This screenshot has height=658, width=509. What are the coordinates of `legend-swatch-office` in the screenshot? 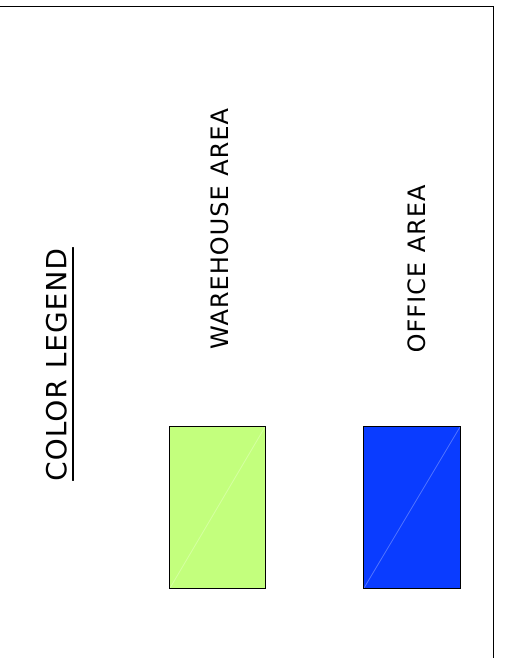 It's located at (412, 507).